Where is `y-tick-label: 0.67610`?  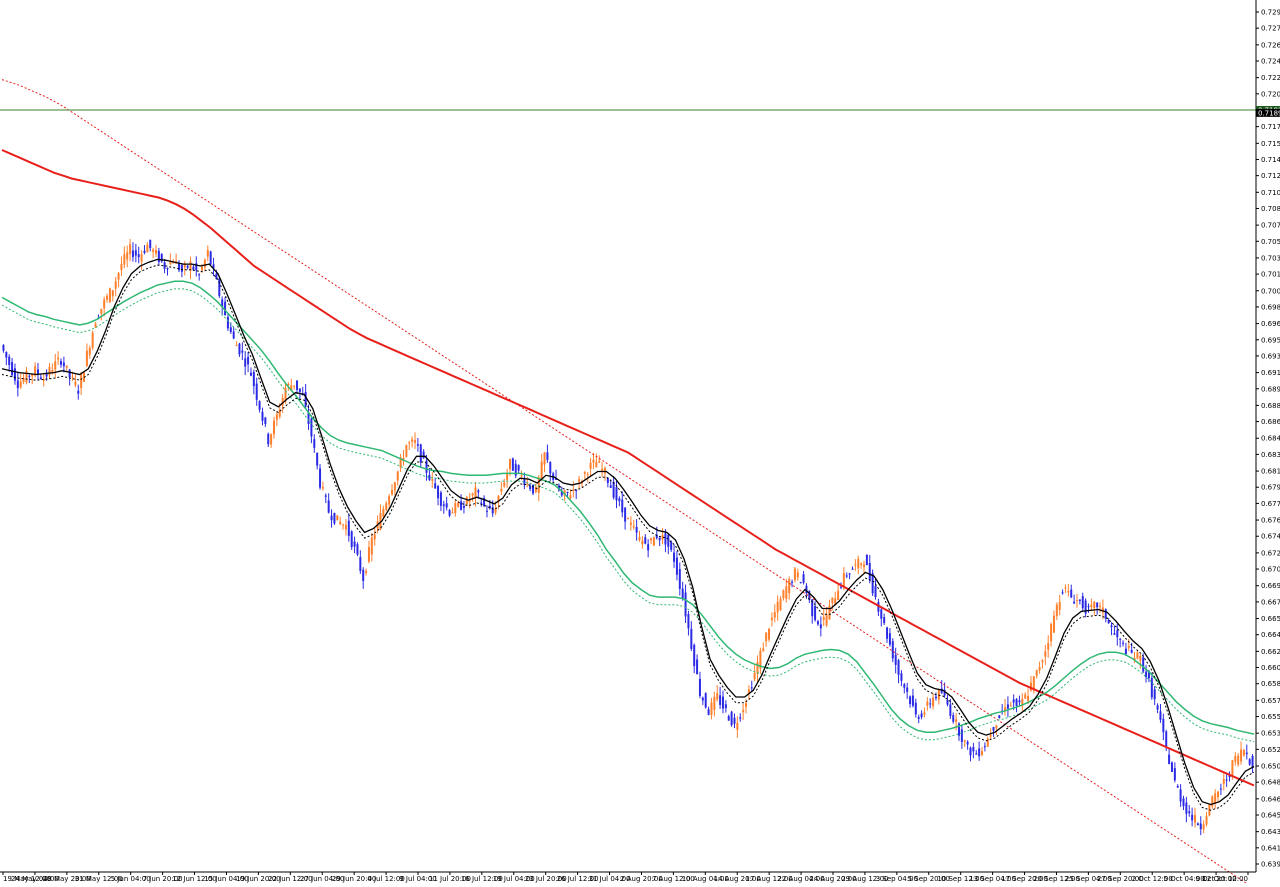
y-tick-label: 0.67610 is located at coordinates (1270, 521).